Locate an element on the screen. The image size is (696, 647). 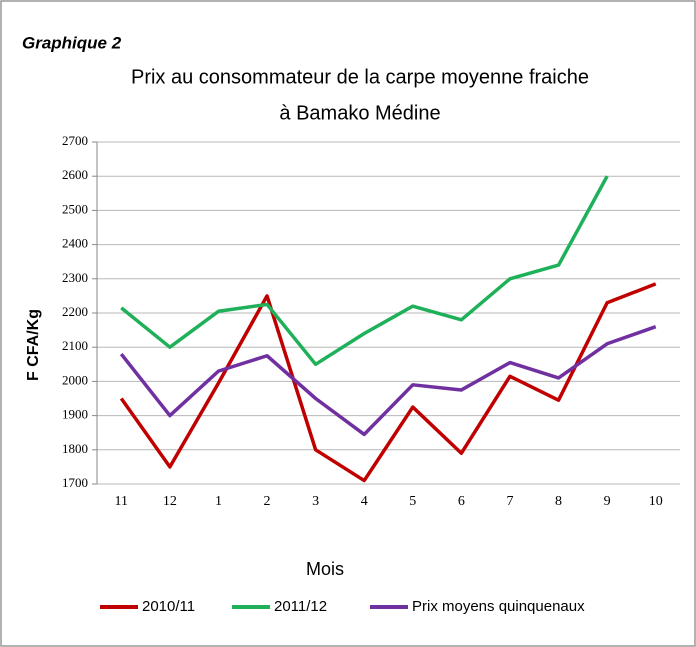
x-tick-label: 11 is located at coordinates (121, 501).